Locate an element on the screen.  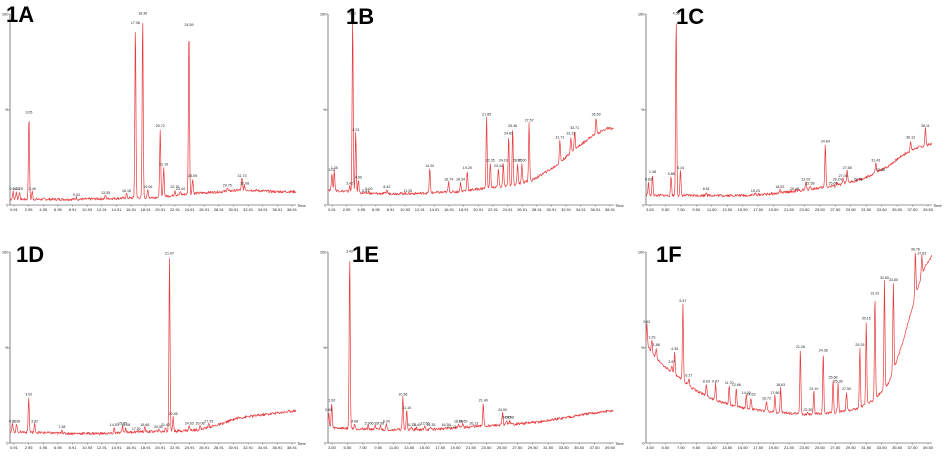
x-tick-label: 15.50 is located at coordinates (425, 447).